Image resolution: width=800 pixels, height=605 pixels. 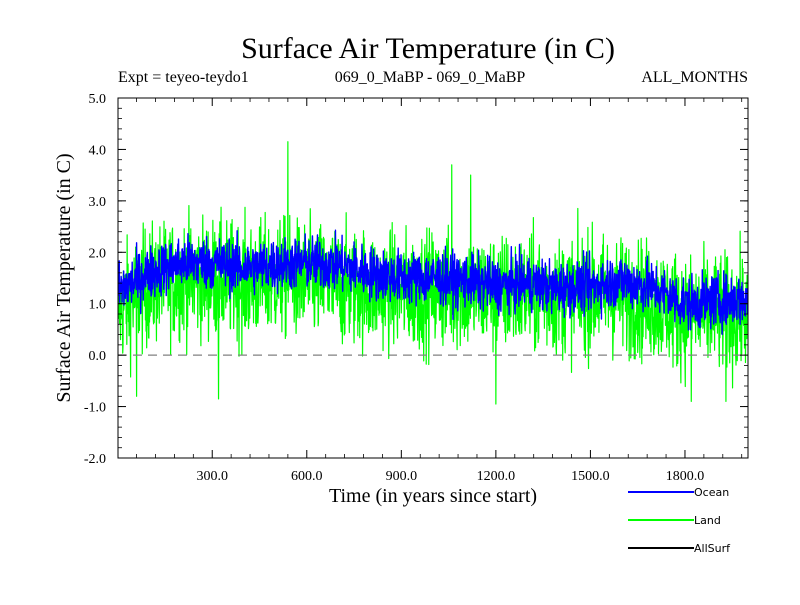 What do you see at coordinates (711, 492) in the screenshot?
I see `legend-label-ocean: Ocean` at bounding box center [711, 492].